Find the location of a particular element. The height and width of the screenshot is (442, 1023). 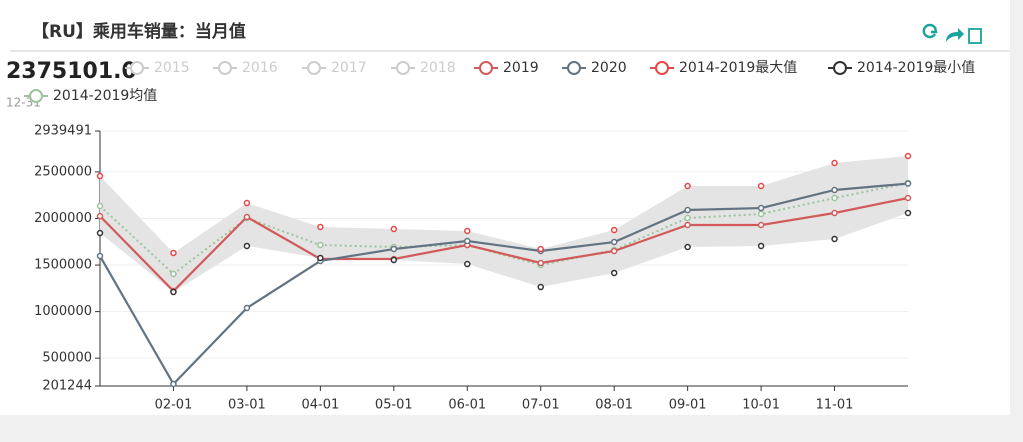

legend-label: 2016 is located at coordinates (260, 68).